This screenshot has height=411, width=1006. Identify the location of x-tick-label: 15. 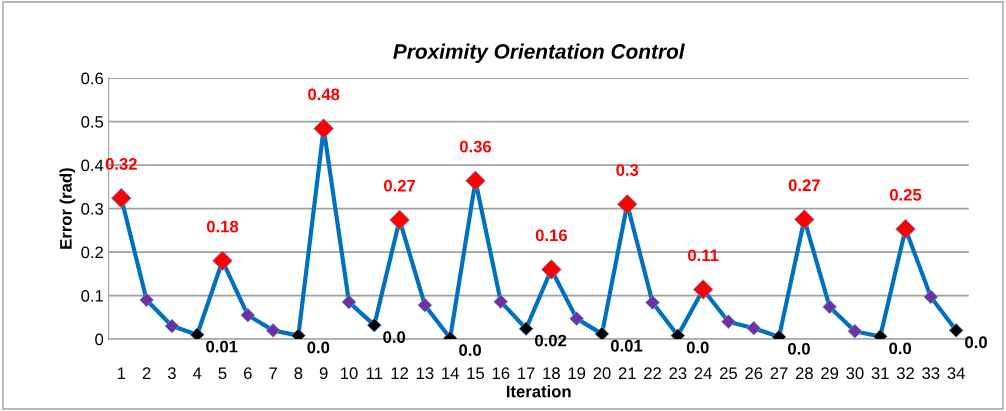
(476, 373).